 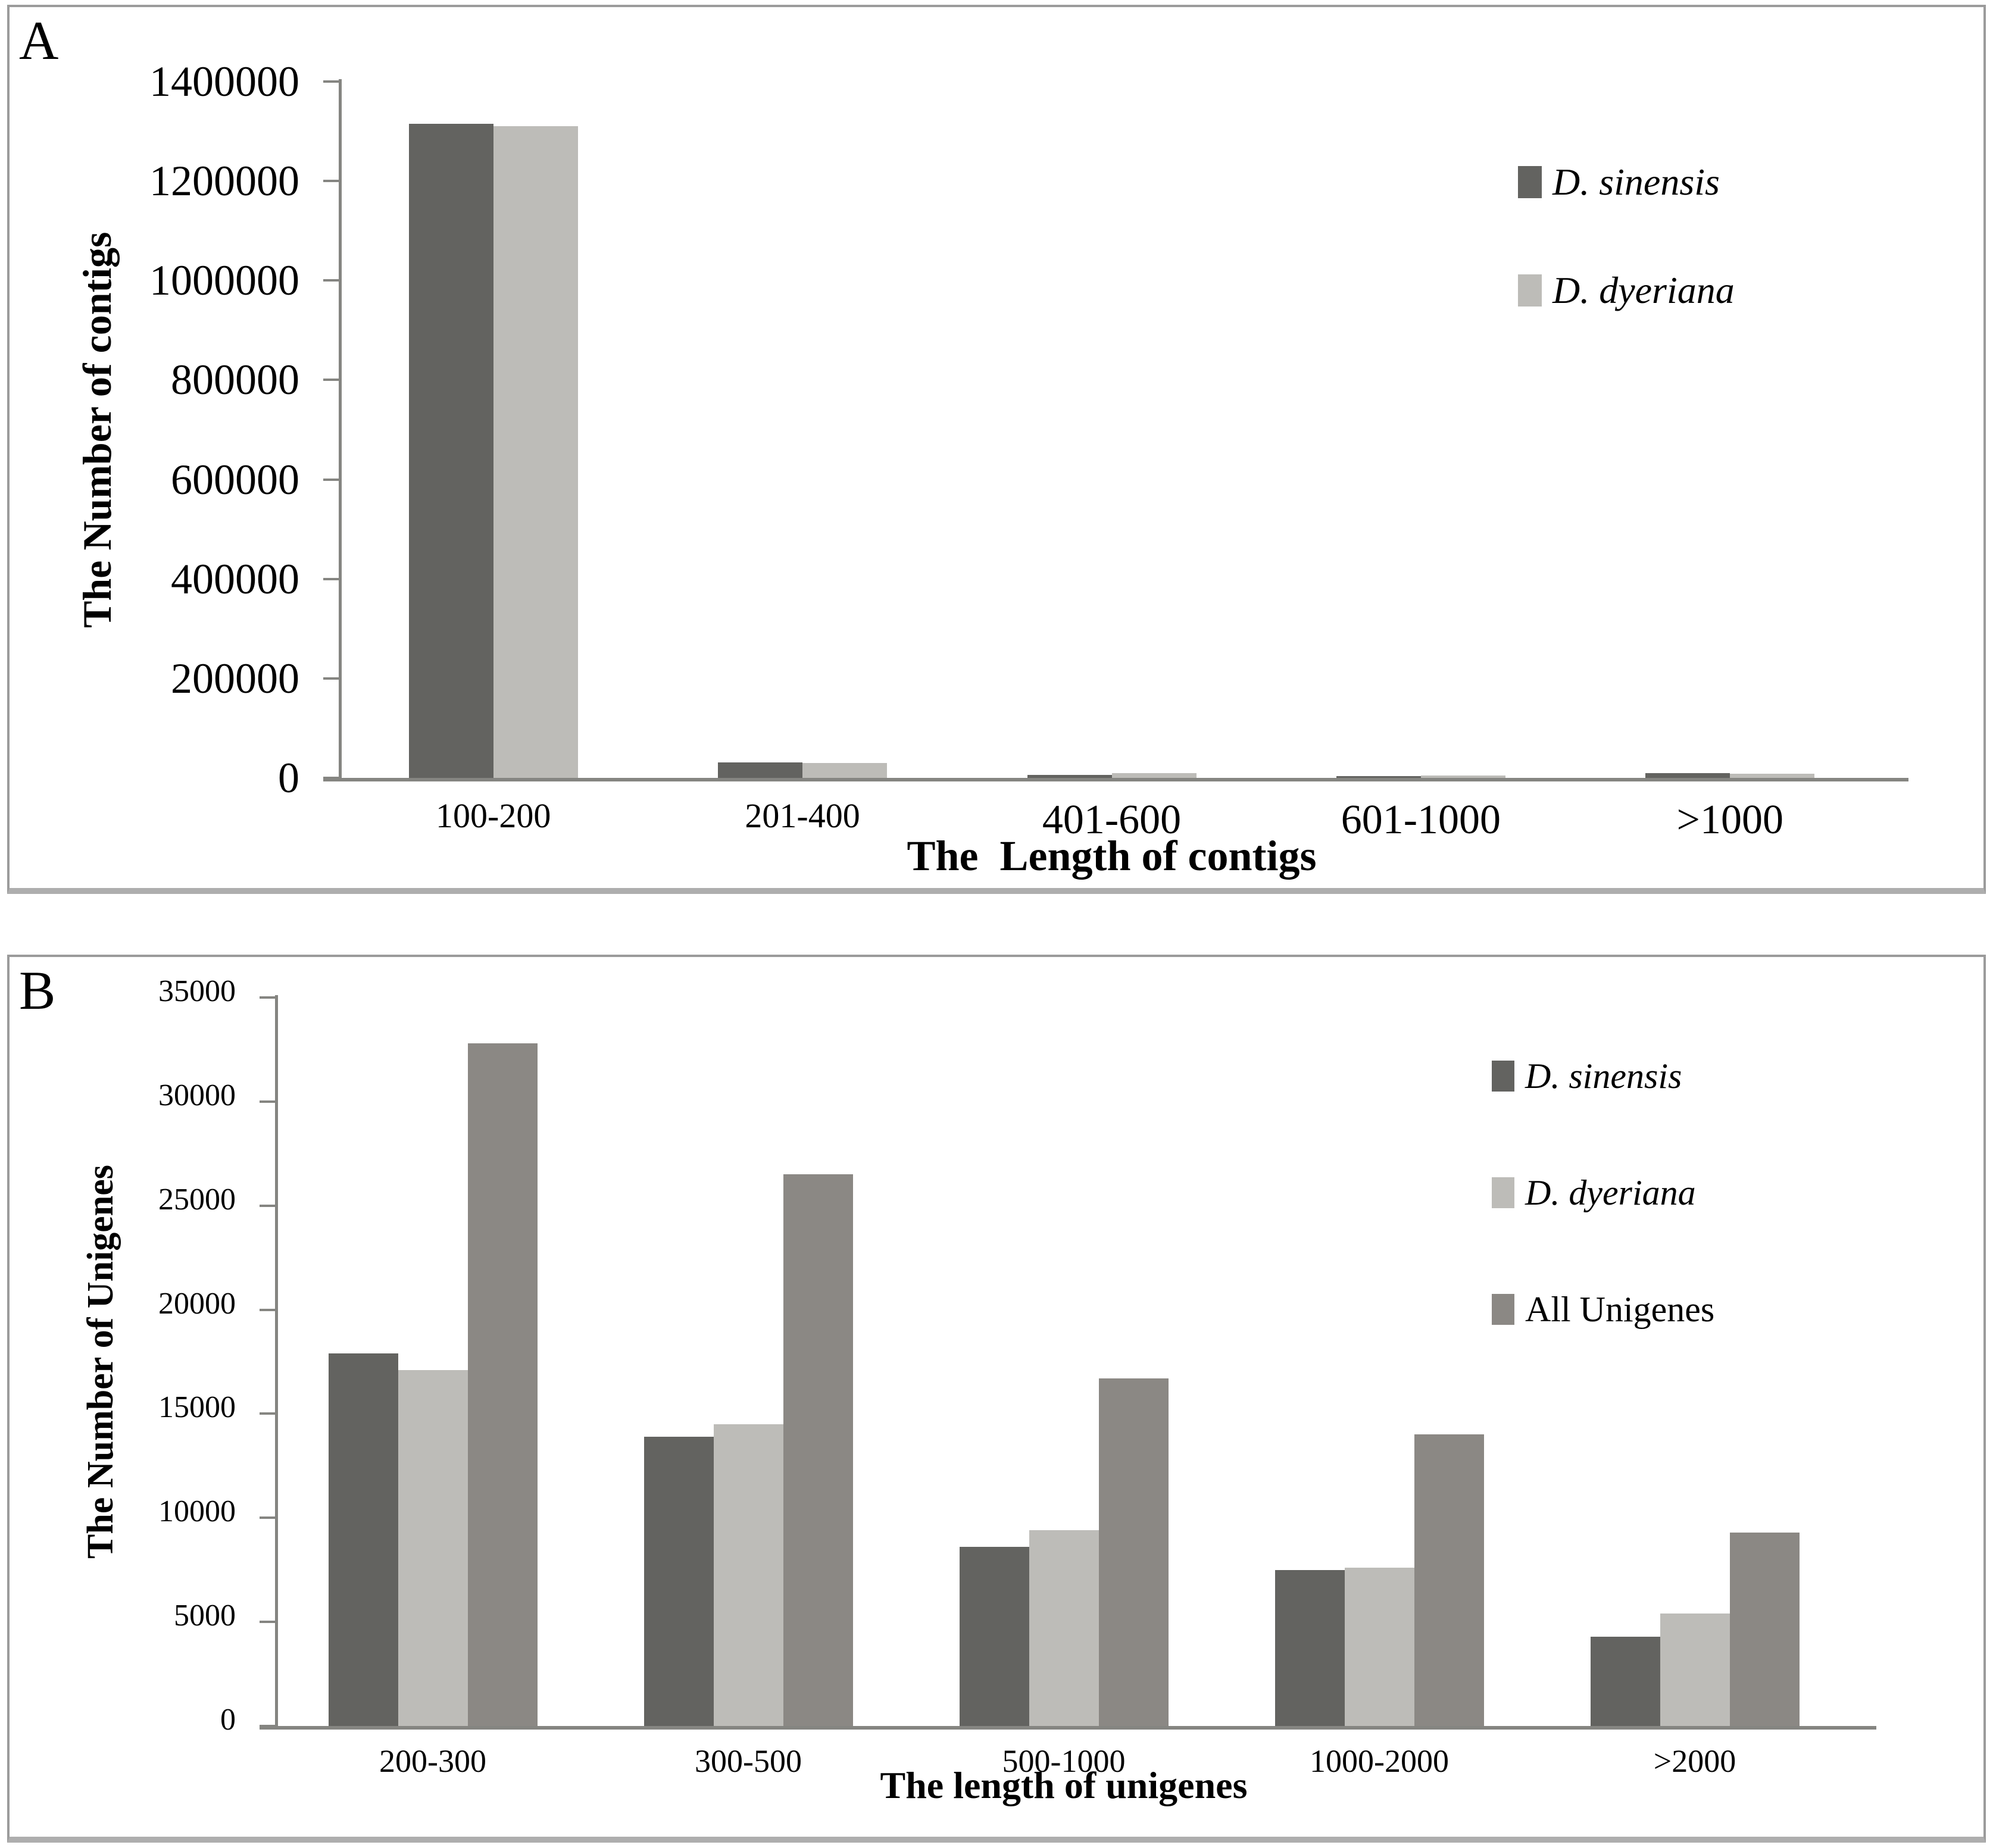 I want to click on bar-d--sinensis-601-1000, so click(x=1378, y=777).